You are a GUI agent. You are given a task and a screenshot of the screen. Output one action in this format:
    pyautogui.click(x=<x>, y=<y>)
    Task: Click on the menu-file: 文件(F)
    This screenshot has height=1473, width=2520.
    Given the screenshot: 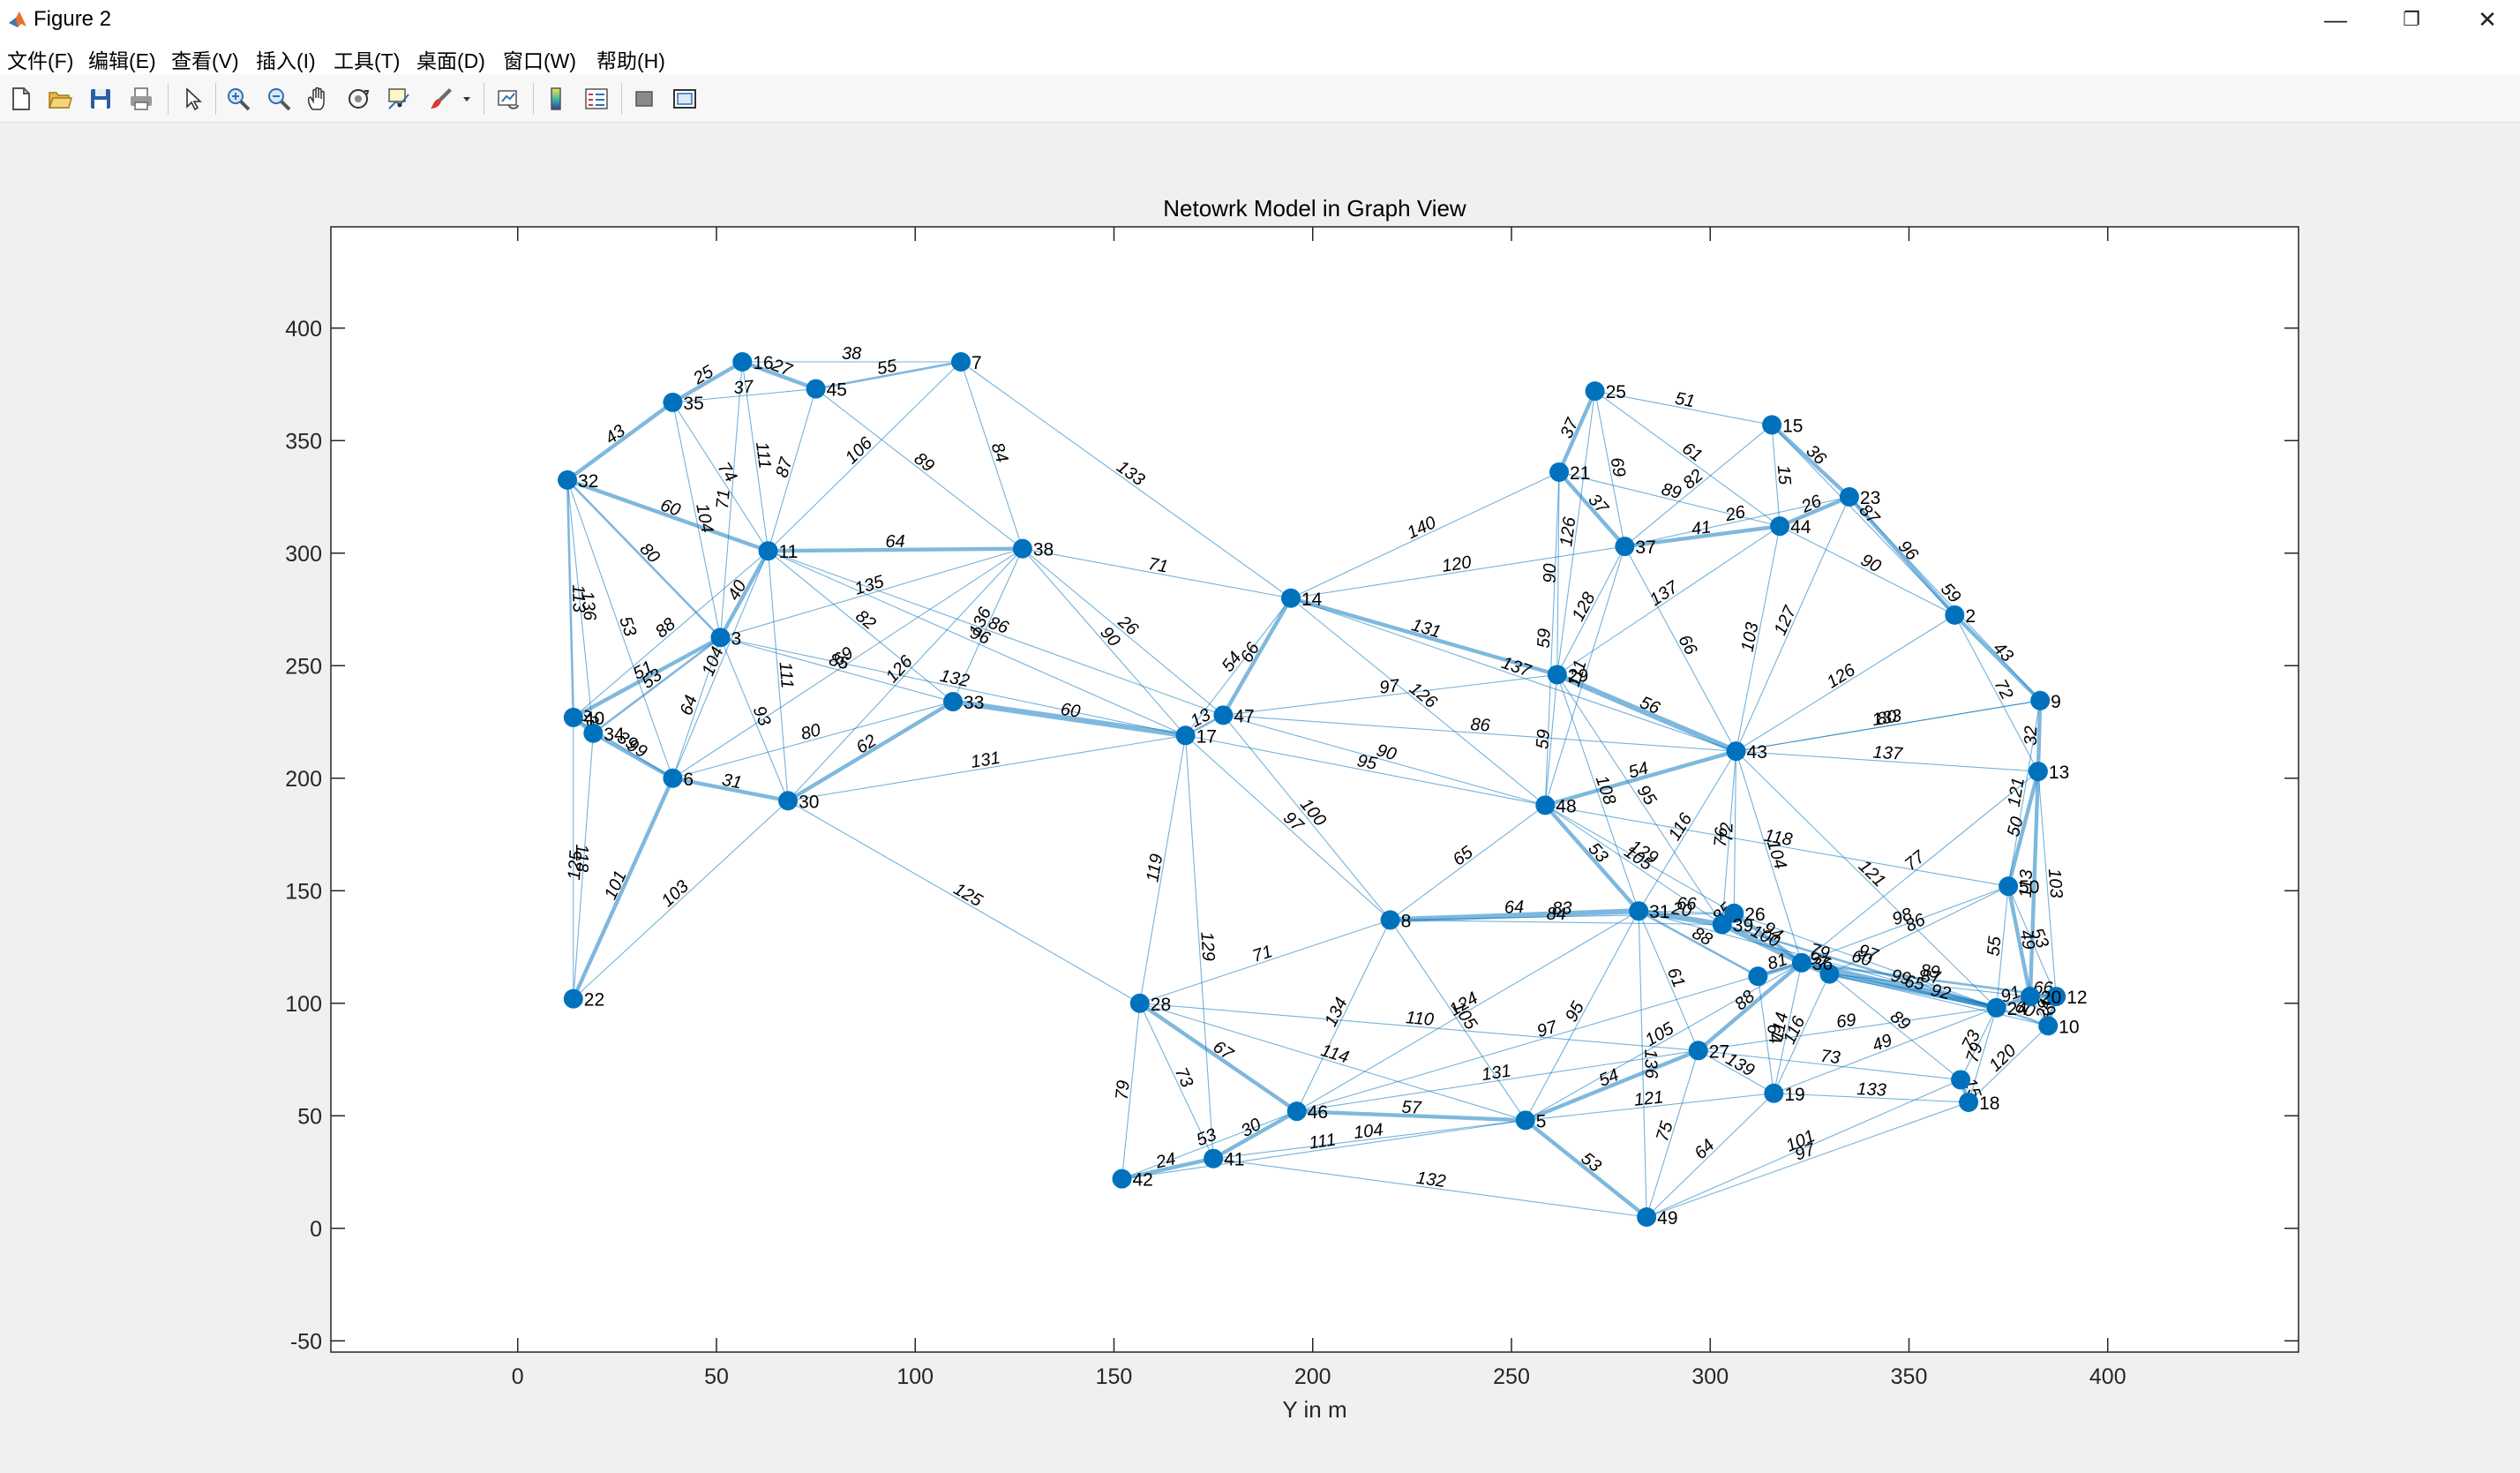 What is the action you would take?
    pyautogui.click(x=40, y=60)
    